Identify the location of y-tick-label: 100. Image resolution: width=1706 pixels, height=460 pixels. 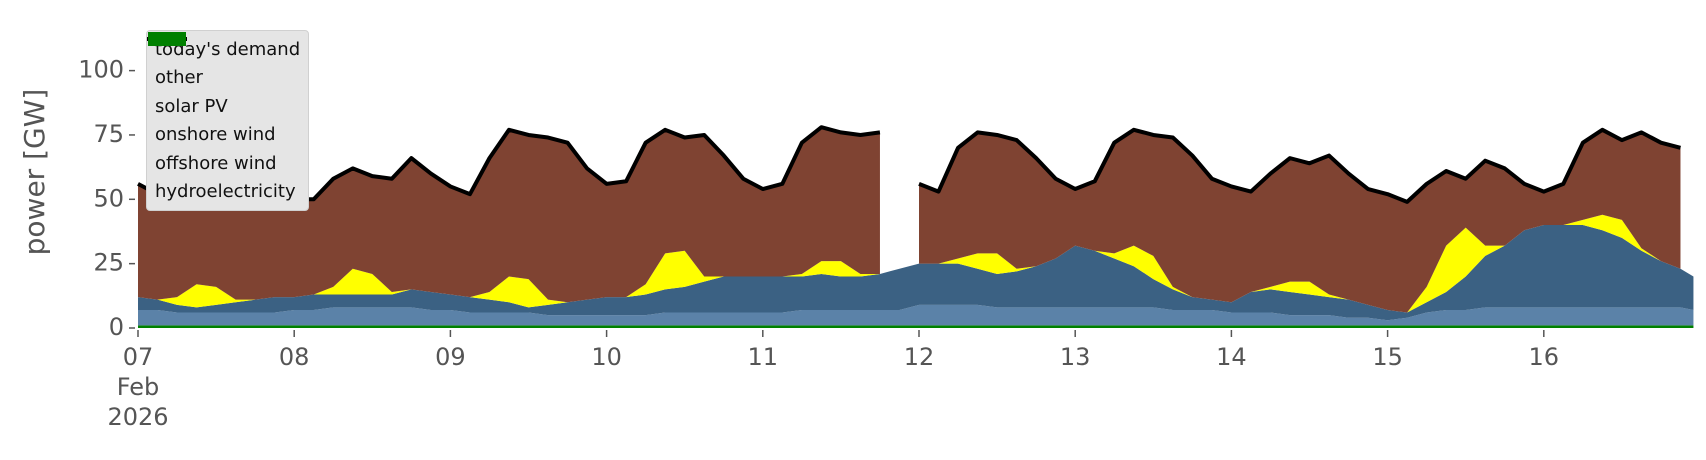
(101, 70).